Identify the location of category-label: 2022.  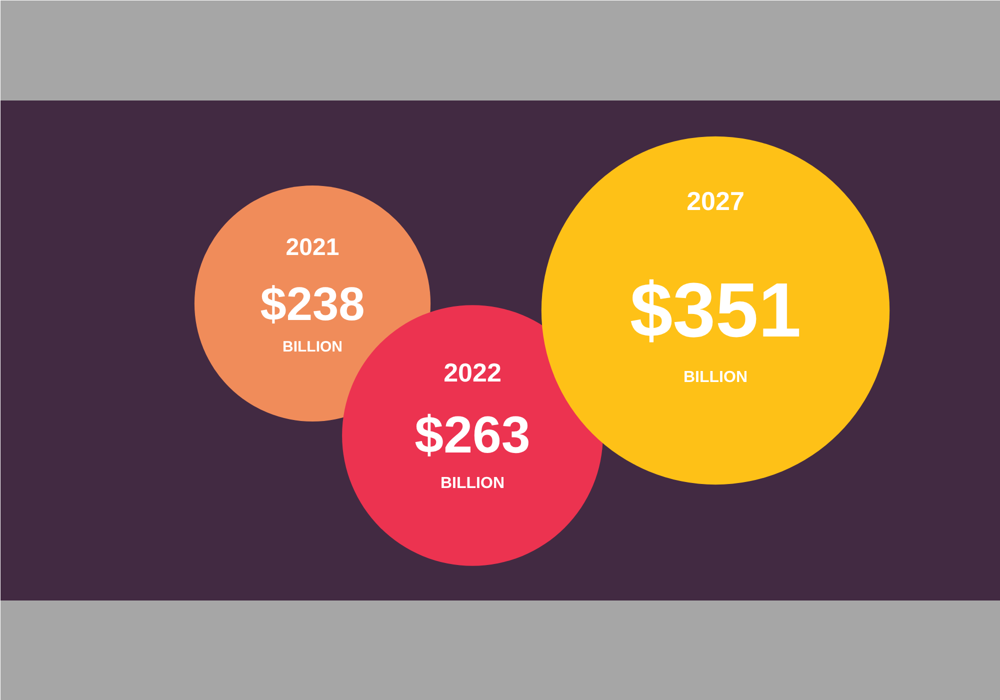
(473, 372).